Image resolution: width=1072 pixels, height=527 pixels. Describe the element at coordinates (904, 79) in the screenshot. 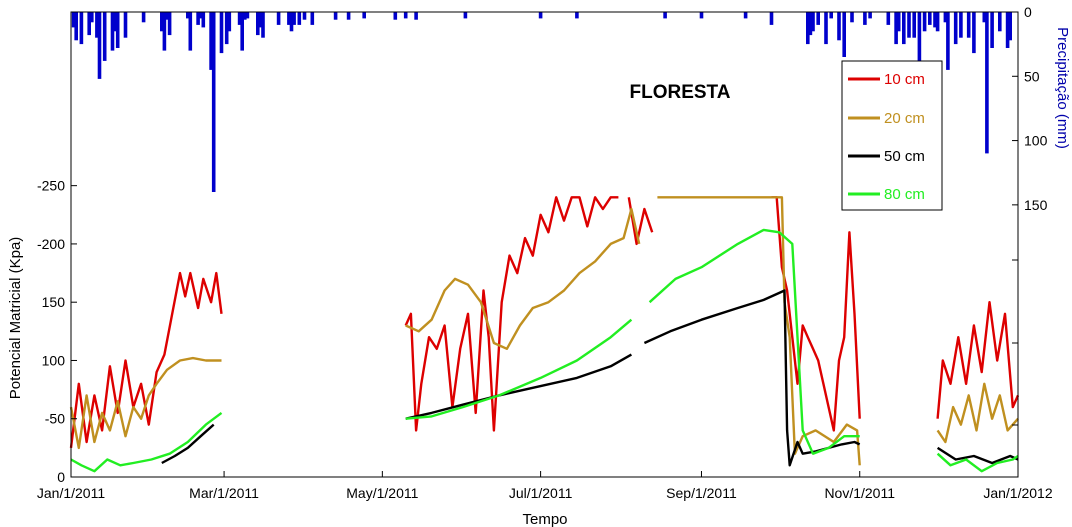

I see `legend-label-10-cm: 10 cm` at that location.